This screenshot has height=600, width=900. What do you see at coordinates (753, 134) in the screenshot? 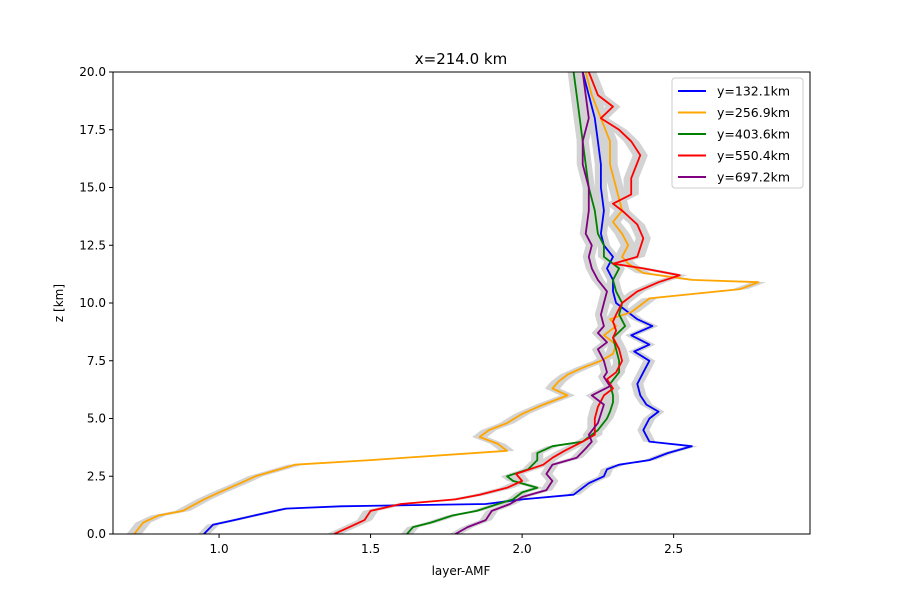
I see `legend-label-3: y=403.6km` at bounding box center [753, 134].